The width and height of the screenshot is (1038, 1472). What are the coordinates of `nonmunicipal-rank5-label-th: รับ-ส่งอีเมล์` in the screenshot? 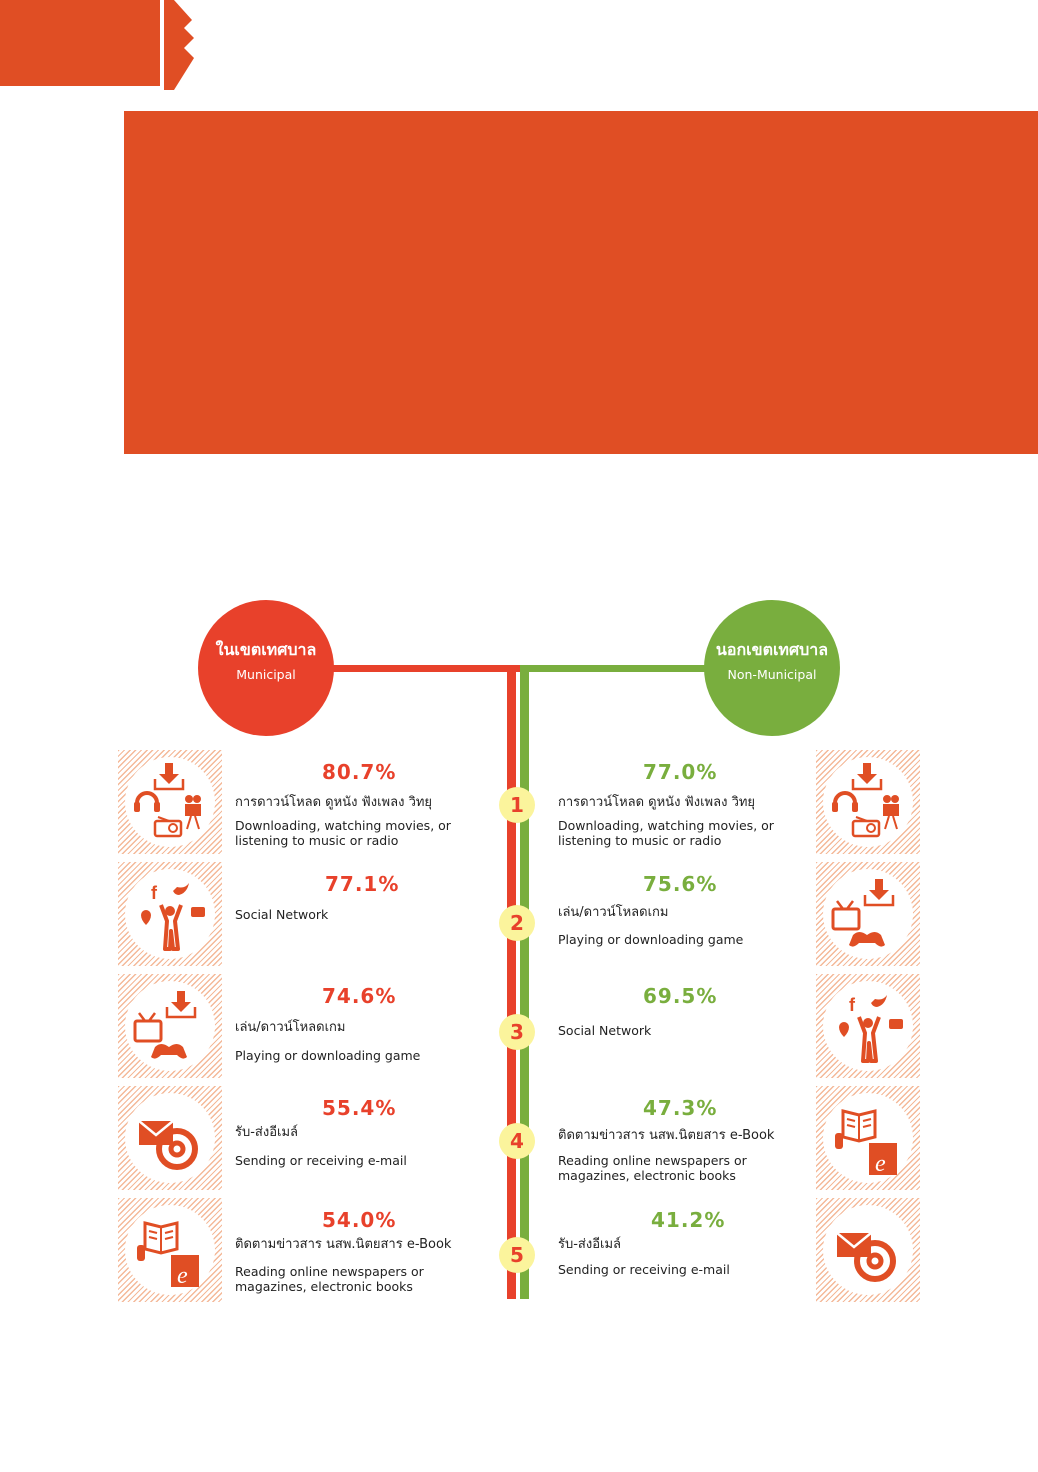 It's located at (589, 1244).